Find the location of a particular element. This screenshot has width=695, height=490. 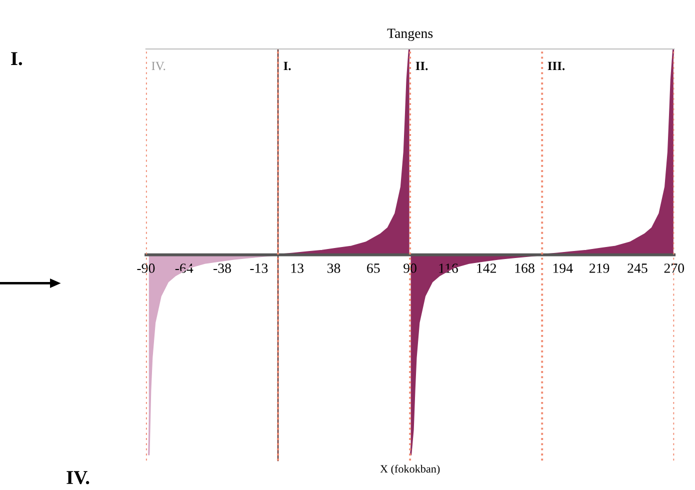

annotation: II. is located at coordinates (422, 66).